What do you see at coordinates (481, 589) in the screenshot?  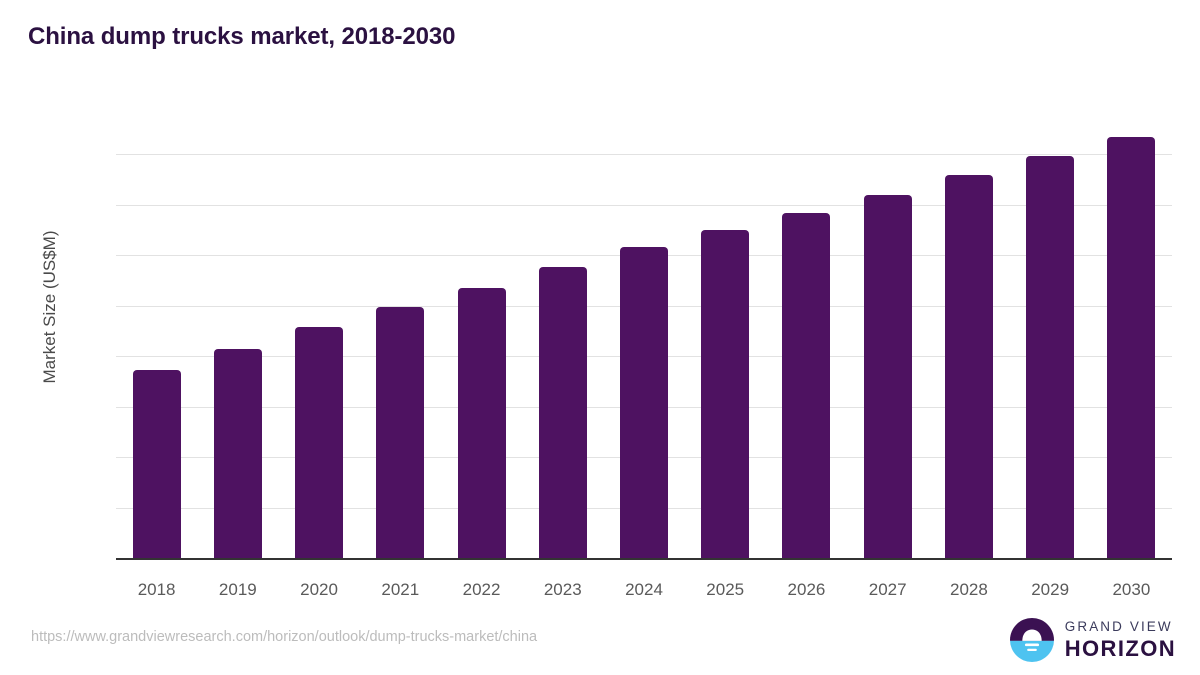 I see `x-tick-label-2022: 2022` at bounding box center [481, 589].